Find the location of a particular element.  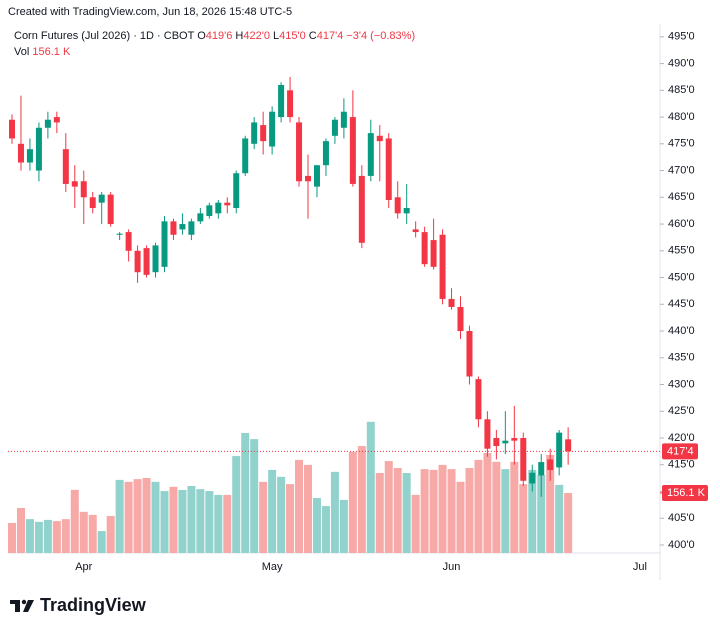

logo-text: TradingView is located at coordinates (93, 605).